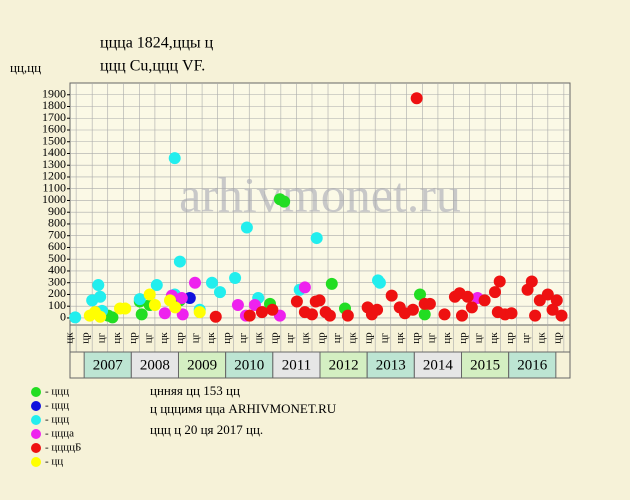 This screenshot has height=500, width=630. What do you see at coordinates (54, 105) in the screenshot?
I see `y-tick-label: 1800` at bounding box center [54, 105].